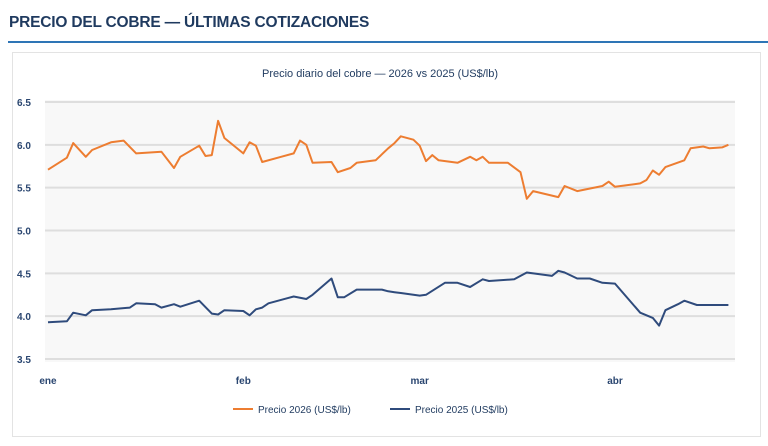 This screenshot has width=768, height=446. I want to click on x-tick-label: abr, so click(615, 381).